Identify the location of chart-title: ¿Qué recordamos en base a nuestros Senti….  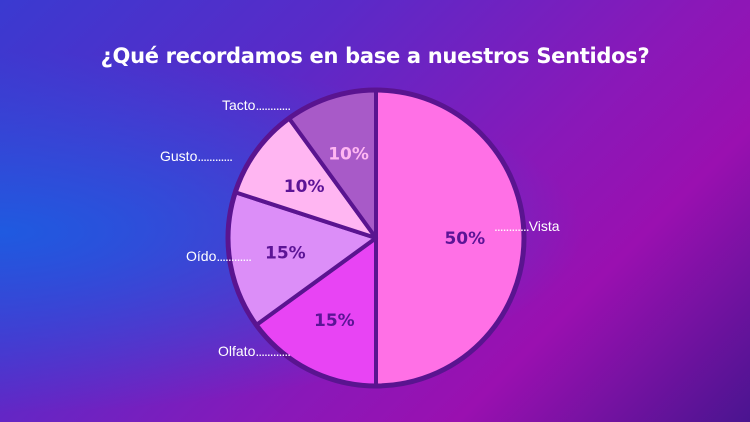
(375, 56).